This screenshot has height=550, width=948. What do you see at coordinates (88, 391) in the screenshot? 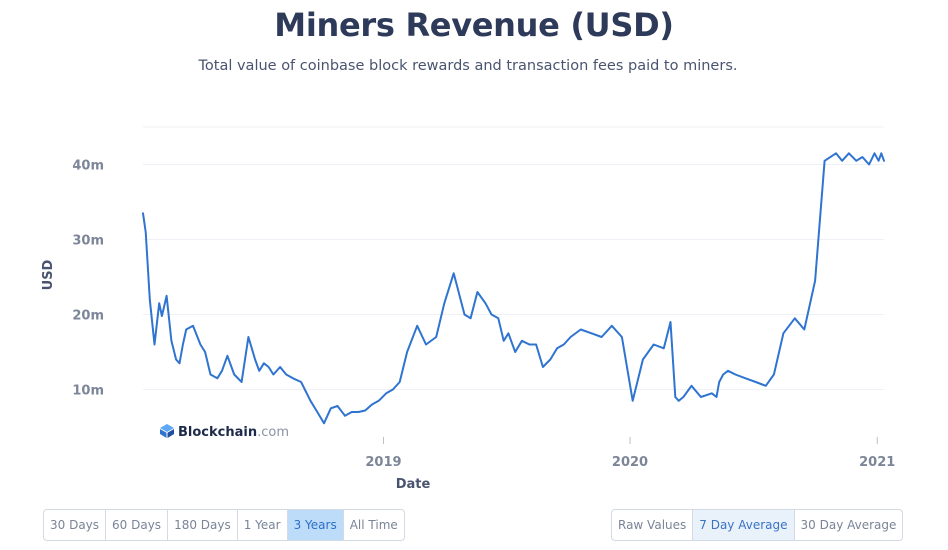
I see `y-tick-label: 10m` at bounding box center [88, 391].